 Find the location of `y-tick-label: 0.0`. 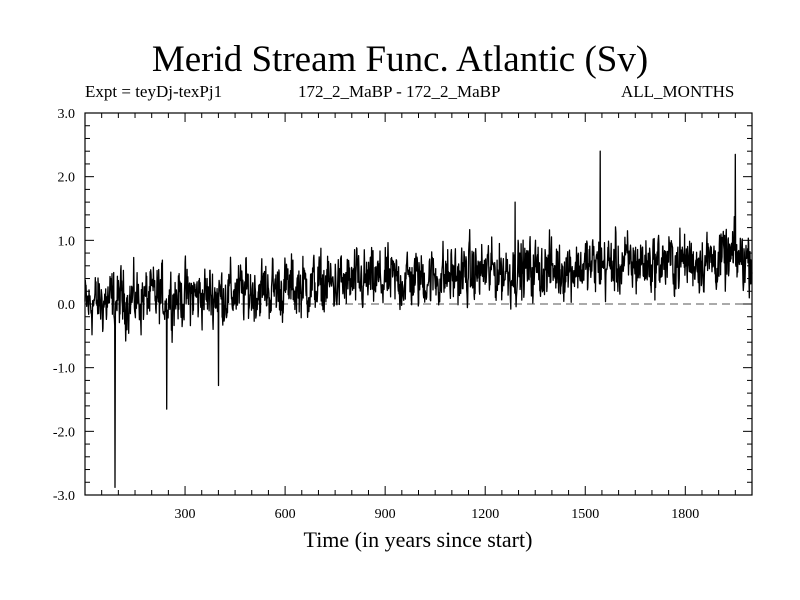

y-tick-label: 0.0 is located at coordinates (67, 305).